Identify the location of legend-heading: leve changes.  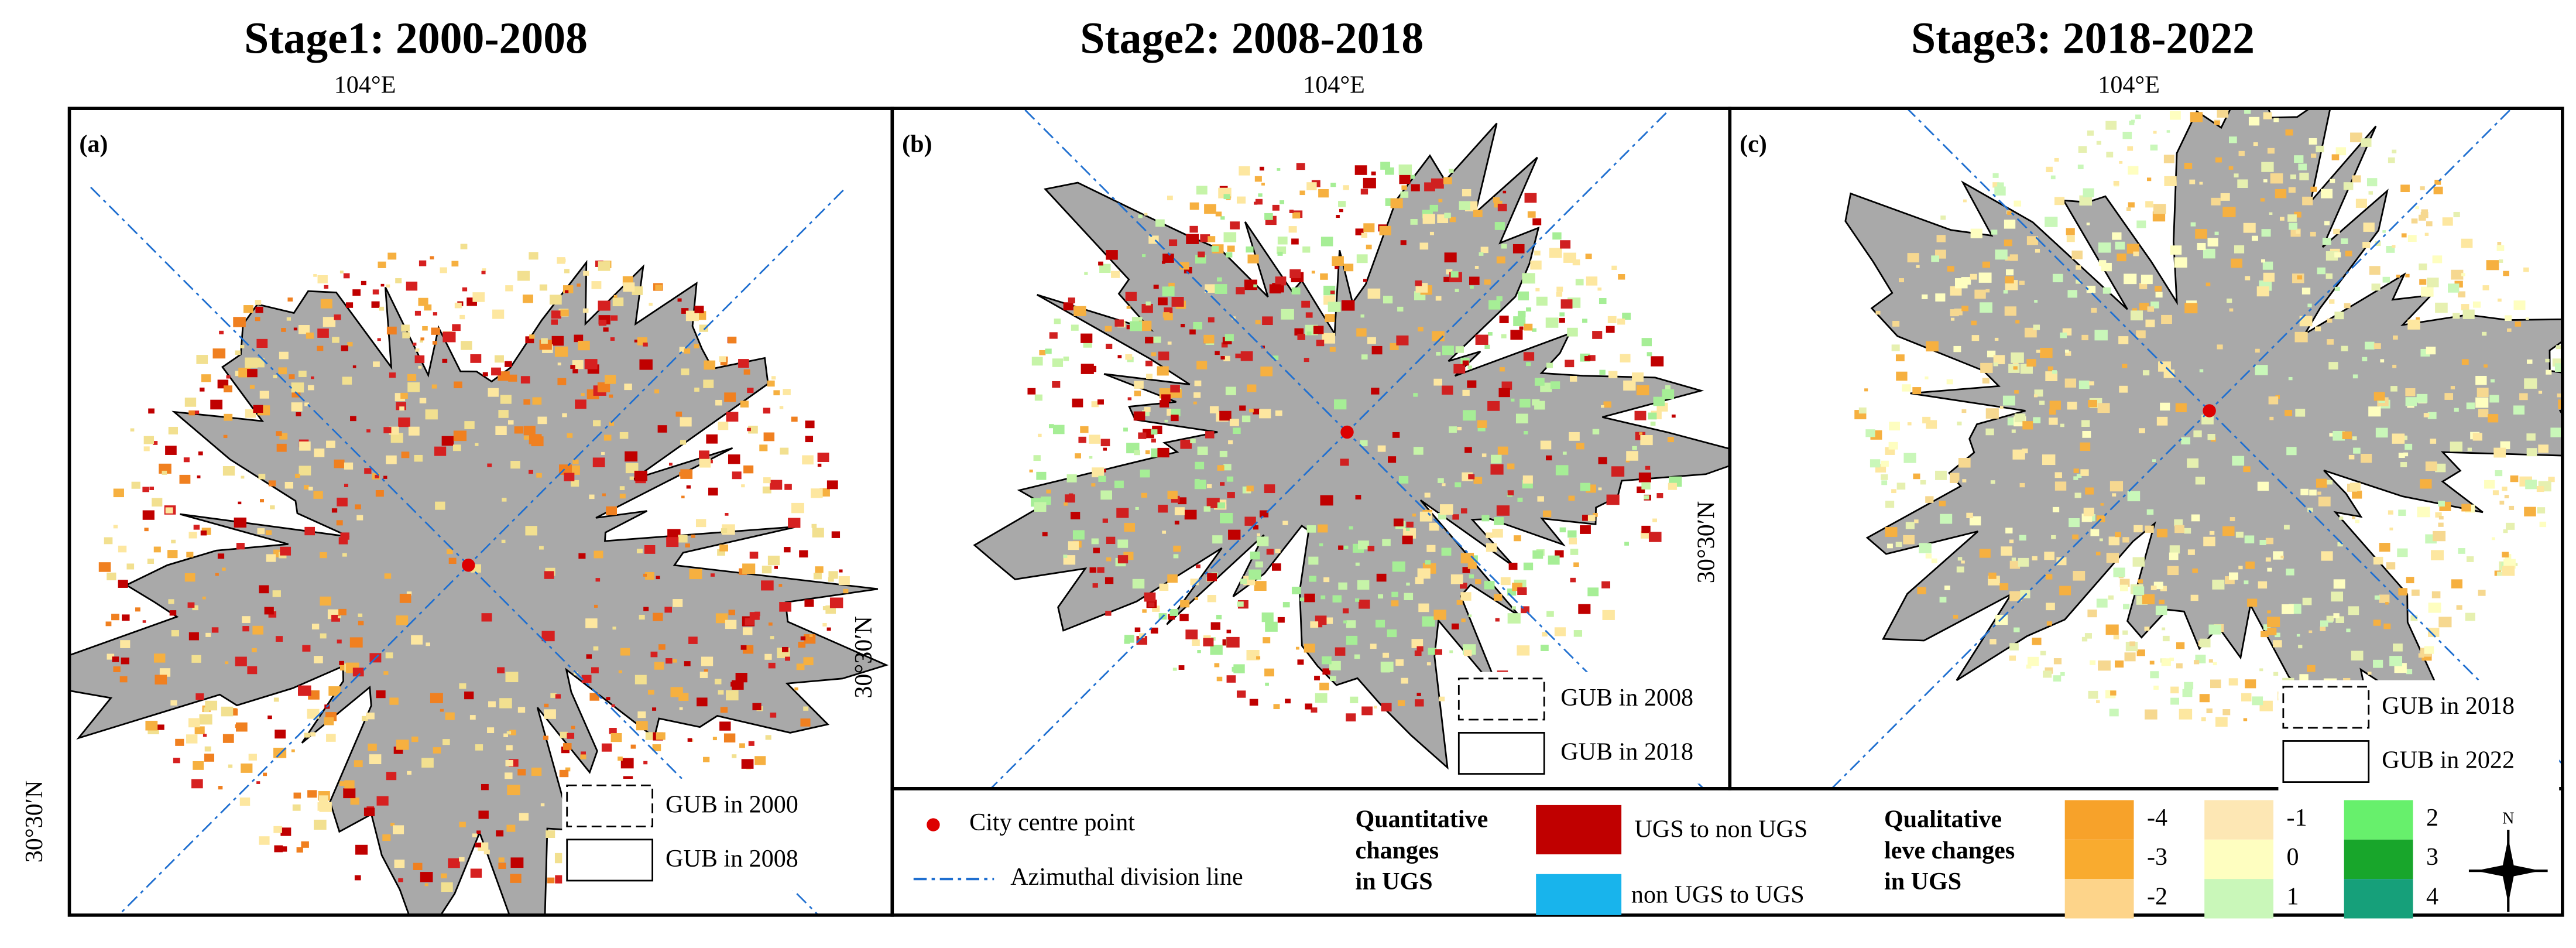
(1949, 850).